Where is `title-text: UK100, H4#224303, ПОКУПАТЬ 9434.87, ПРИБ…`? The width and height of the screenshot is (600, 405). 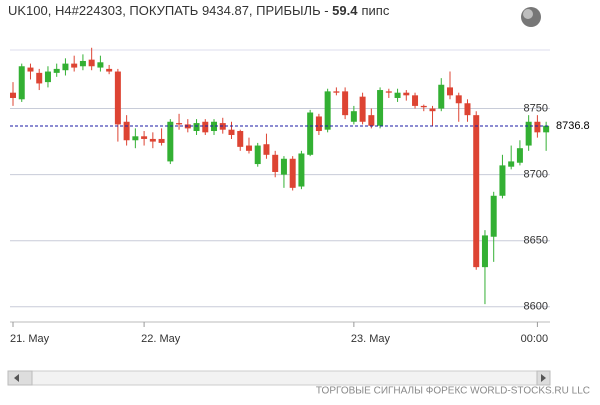
title-text: UK100, H4#224303, ПОКУПАТЬ 9434.87, ПРИБ… is located at coordinates (170, 10).